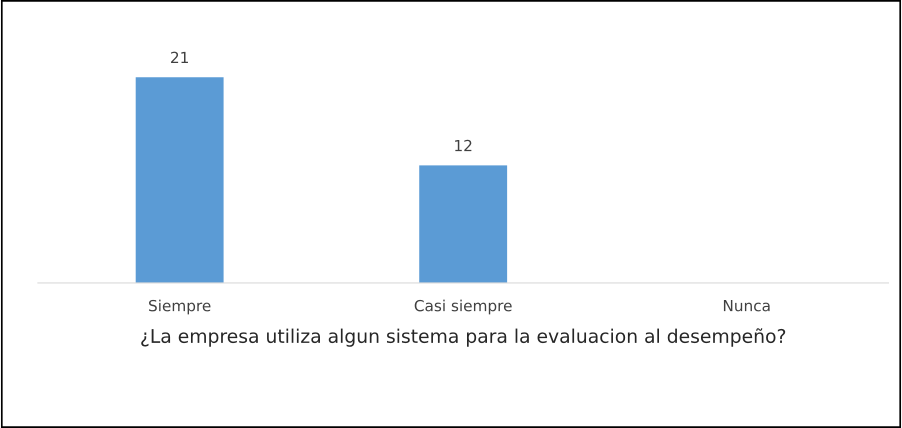  Describe the element at coordinates (179, 307) in the screenshot. I see `x-tick-label: Siempre` at that location.